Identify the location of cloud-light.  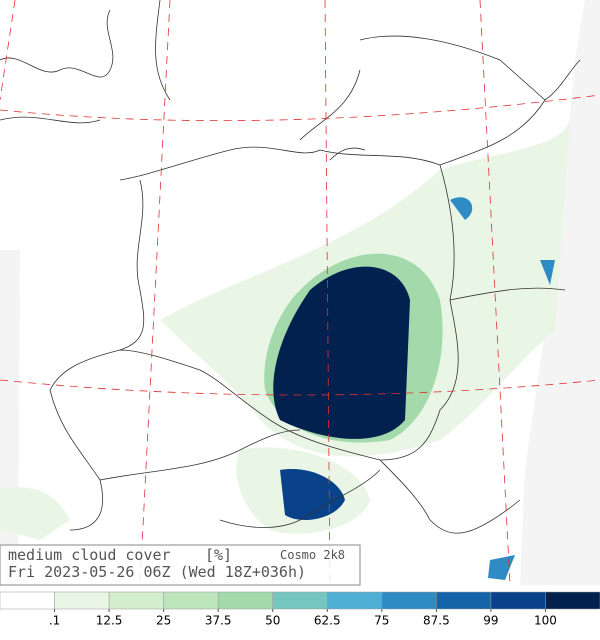
(35, 513).